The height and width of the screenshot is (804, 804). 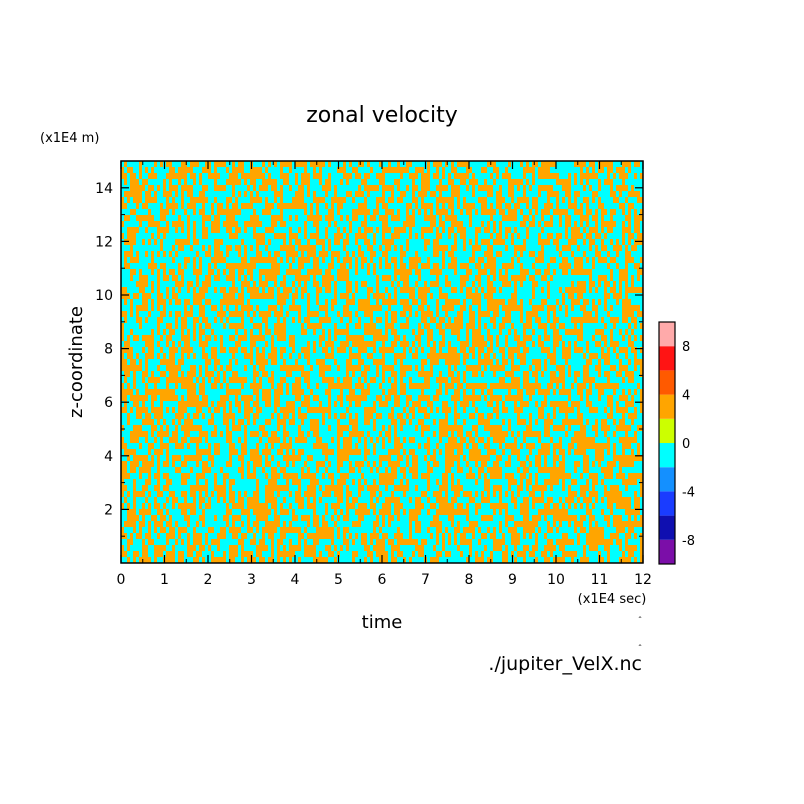 I want to click on x-tick-label: 11, so click(x=600, y=580).